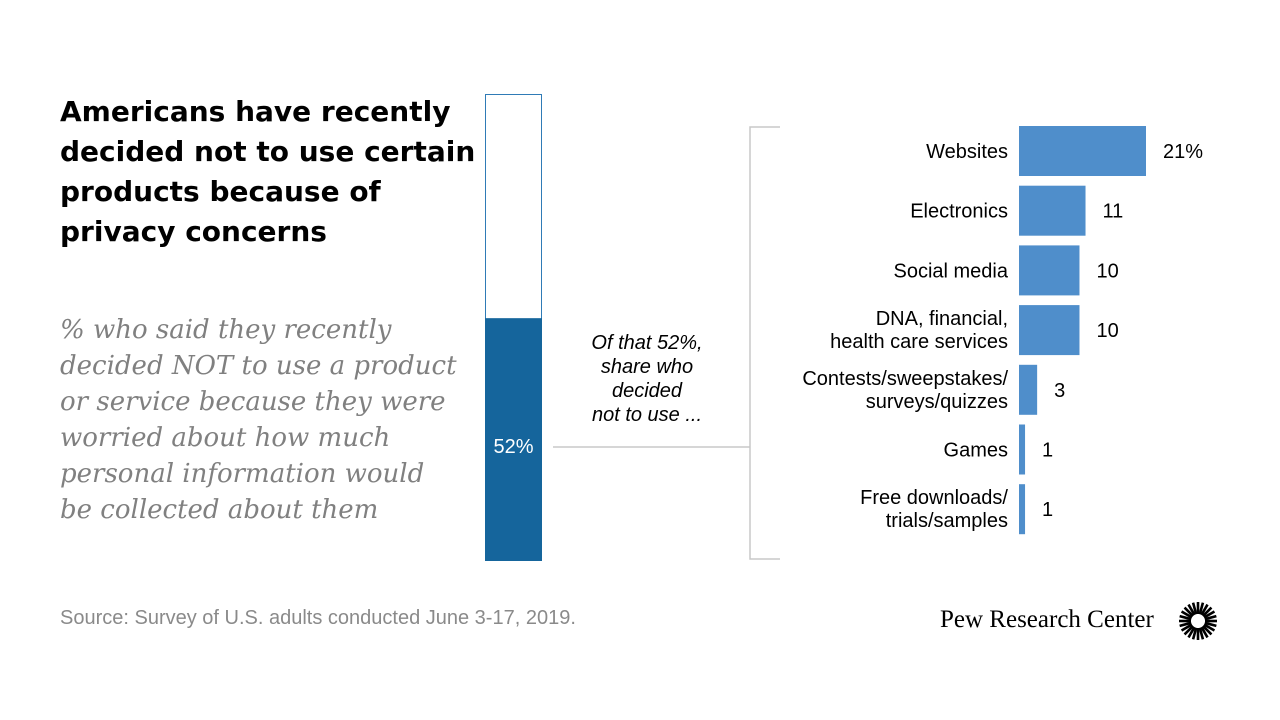 This screenshot has height=720, width=1280. What do you see at coordinates (1047, 451) in the screenshot?
I see `value-label-5: 1` at bounding box center [1047, 451].